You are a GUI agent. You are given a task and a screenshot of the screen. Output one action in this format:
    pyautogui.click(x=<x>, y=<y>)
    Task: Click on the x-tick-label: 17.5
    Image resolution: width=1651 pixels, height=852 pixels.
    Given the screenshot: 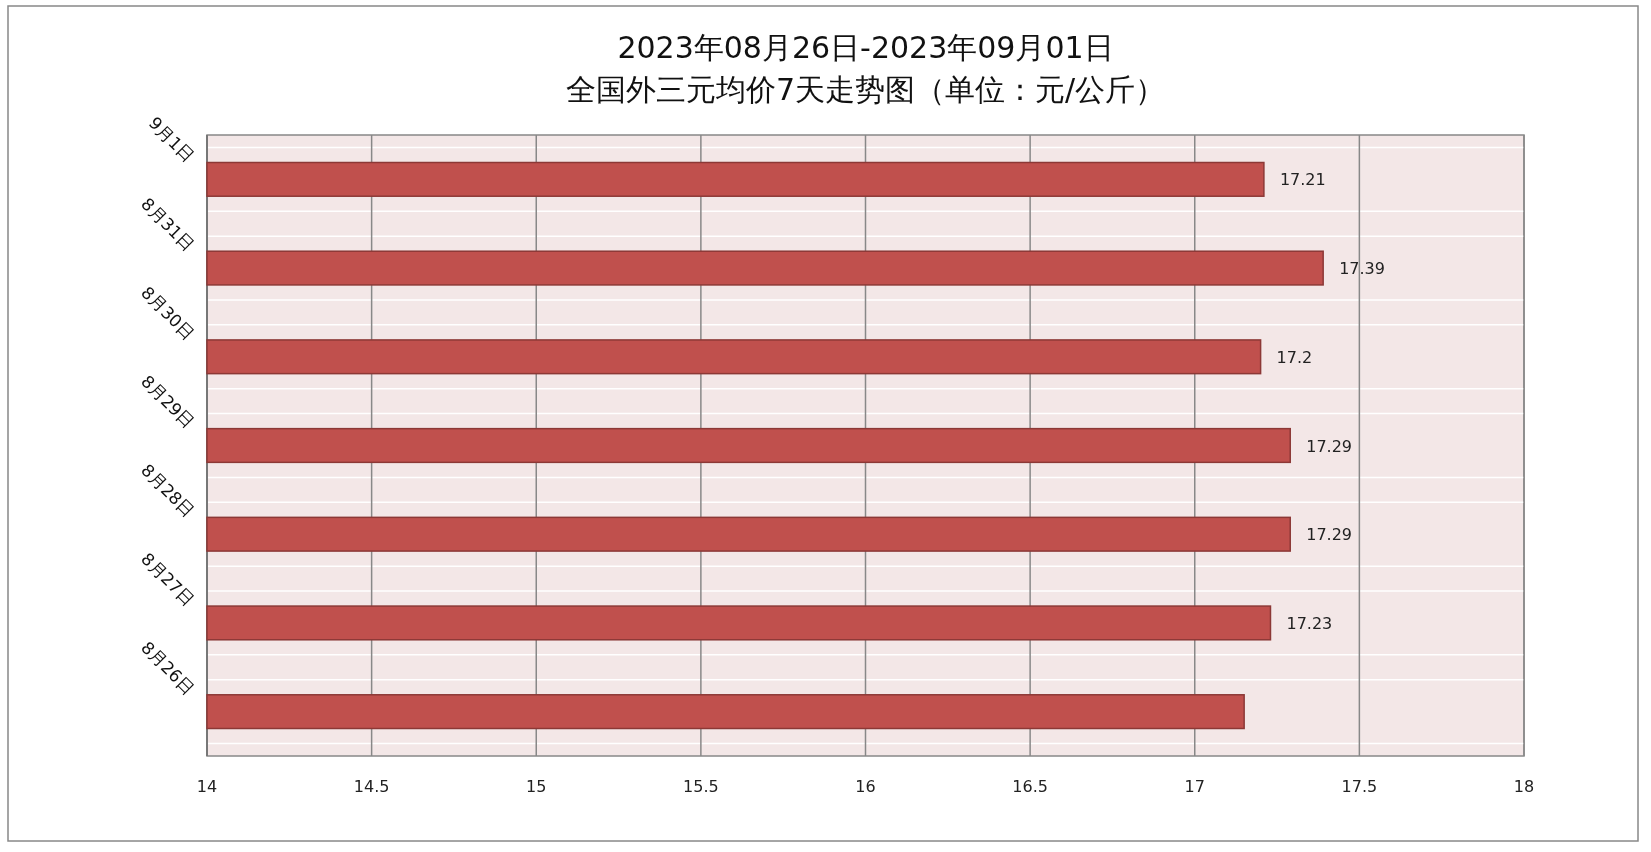 What is the action you would take?
    pyautogui.click(x=1359, y=786)
    